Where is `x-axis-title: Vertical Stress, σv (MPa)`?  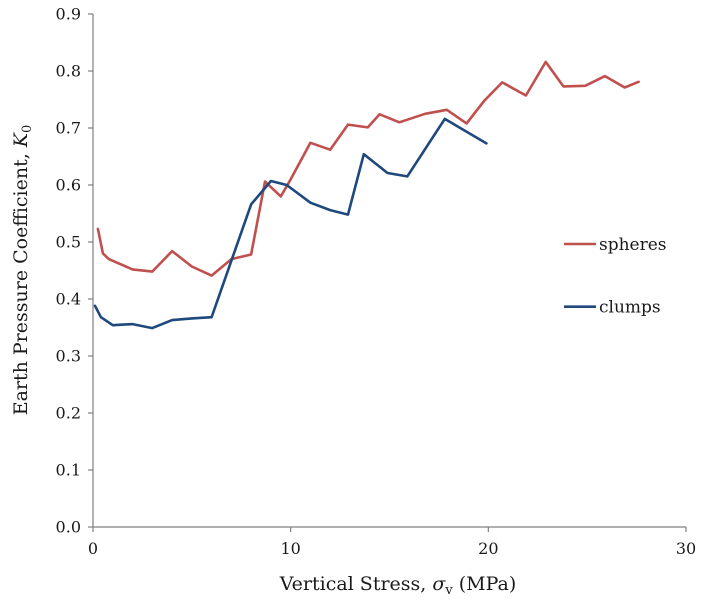
x-axis-title: Vertical Stress, σv (MPa) is located at coordinates (398, 585).